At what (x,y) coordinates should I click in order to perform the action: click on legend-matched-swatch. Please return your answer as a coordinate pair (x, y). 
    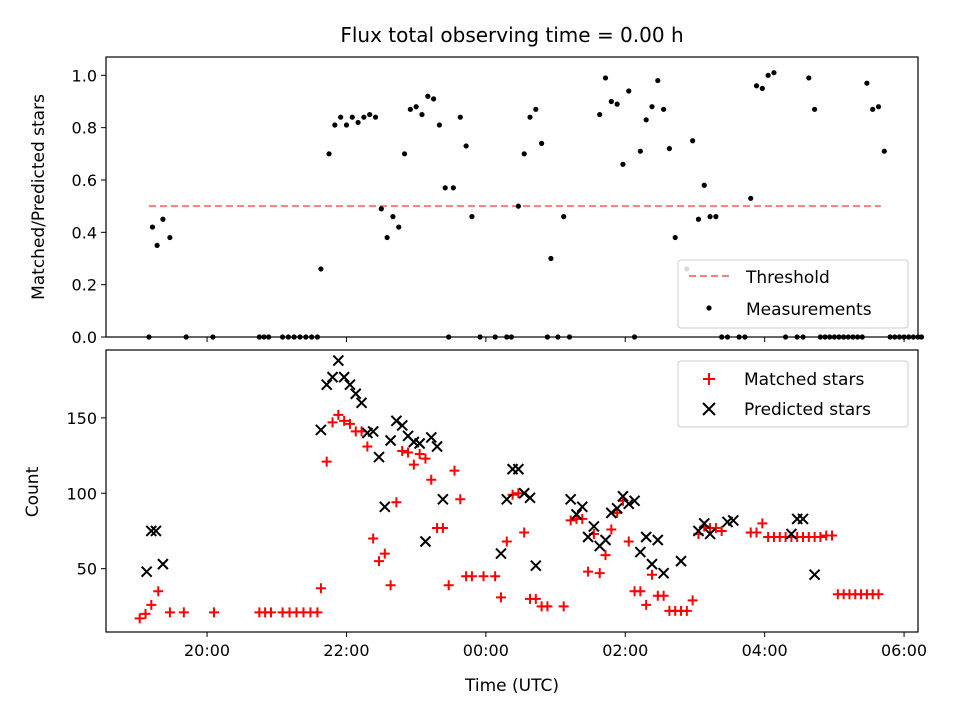
    Looking at the image, I should click on (709, 379).